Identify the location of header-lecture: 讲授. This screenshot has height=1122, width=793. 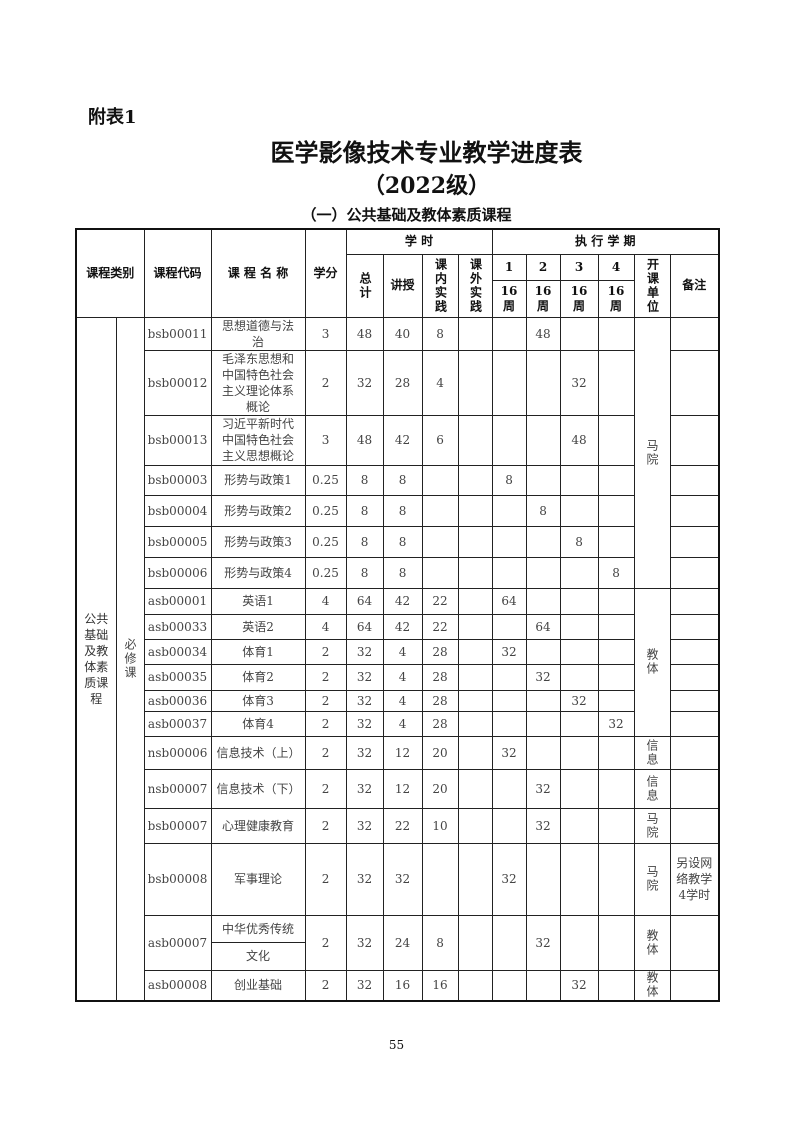
(402, 285).